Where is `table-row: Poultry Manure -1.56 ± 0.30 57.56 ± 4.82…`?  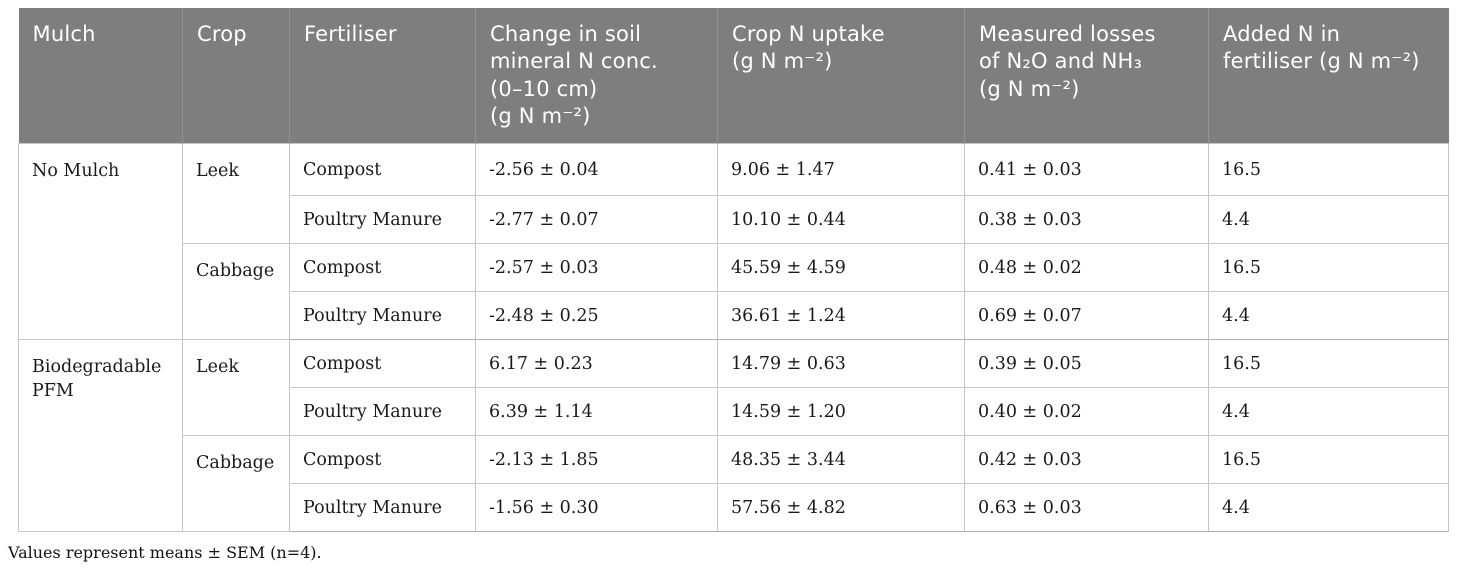 table-row: Poultry Manure -1.56 ± 0.30 57.56 ± 4.82… is located at coordinates (734, 508).